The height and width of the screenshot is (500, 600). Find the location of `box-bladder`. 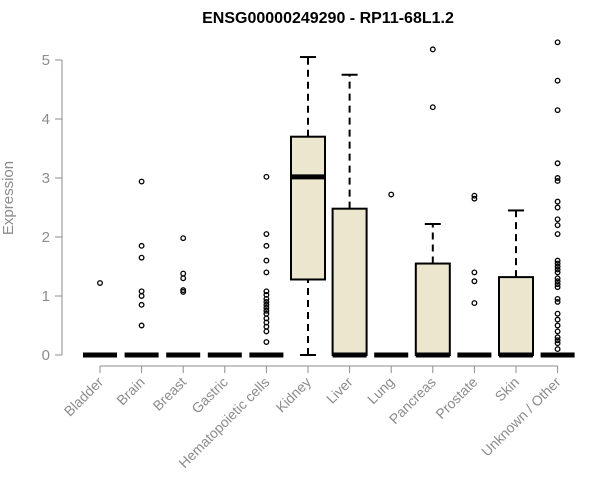

box-bladder is located at coordinates (100, 319).